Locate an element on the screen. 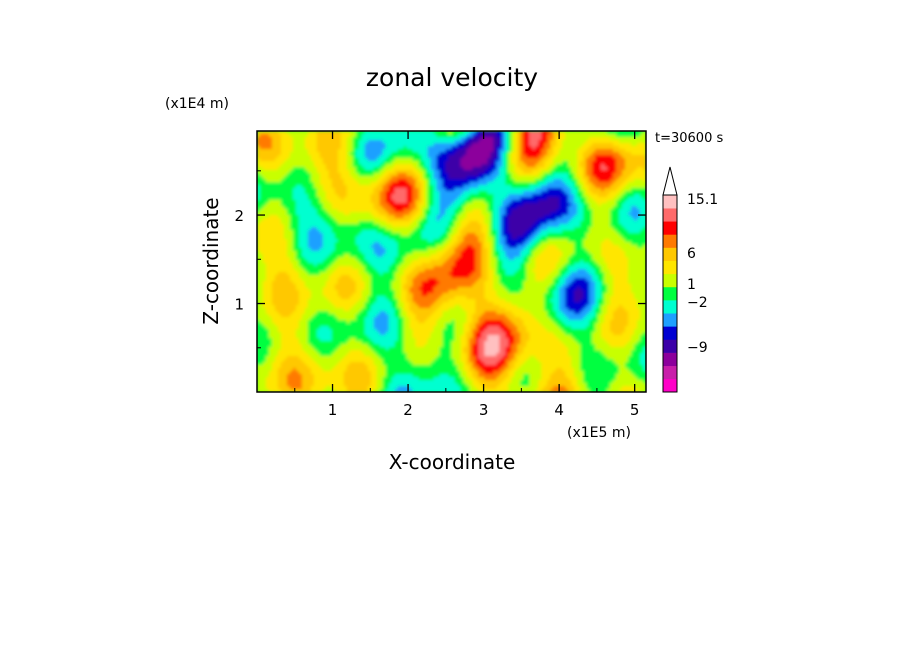  colorbar-label: 15.1 is located at coordinates (702, 200).